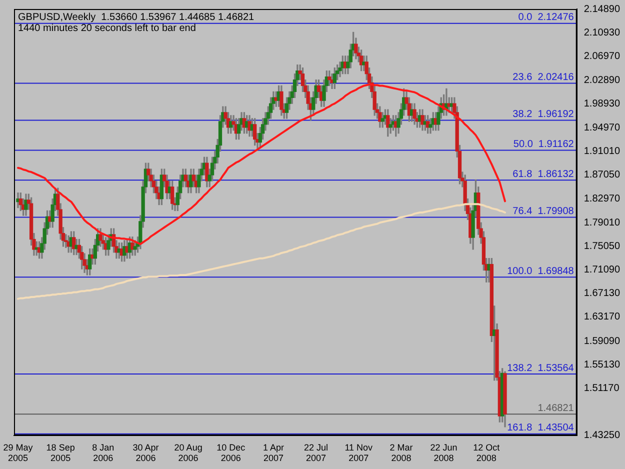 The width and height of the screenshot is (625, 469). I want to click on y-tick-label: 1.82970, so click(602, 199).